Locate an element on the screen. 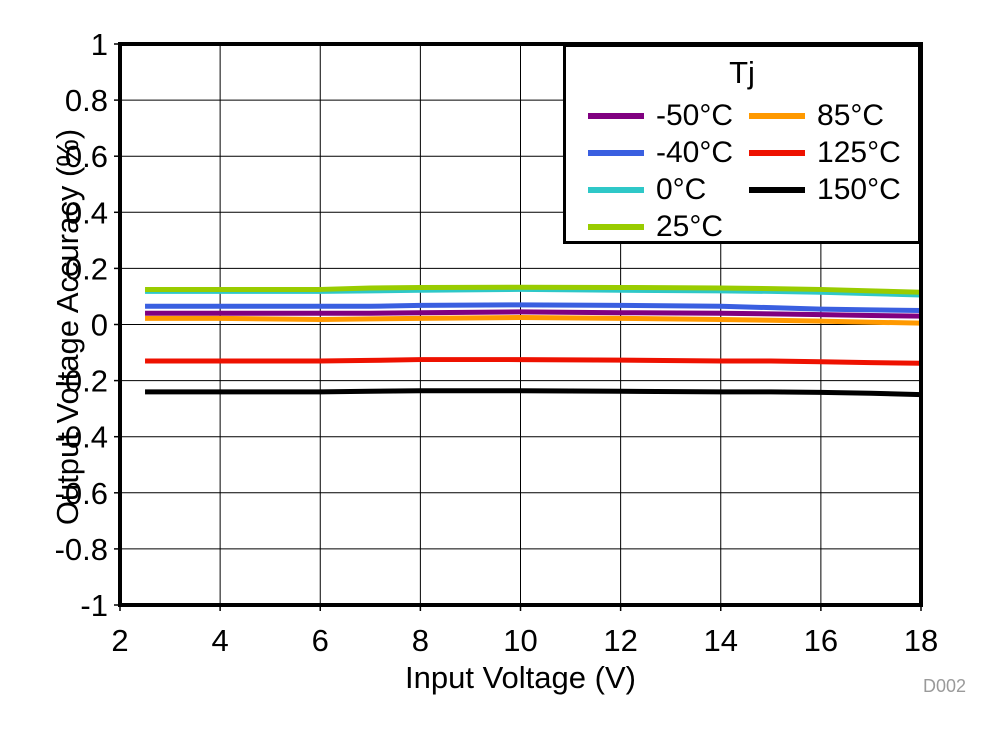 Image resolution: width=1000 pixels, height=734 pixels. y-tick-label: -0.2 is located at coordinates (81, 381).